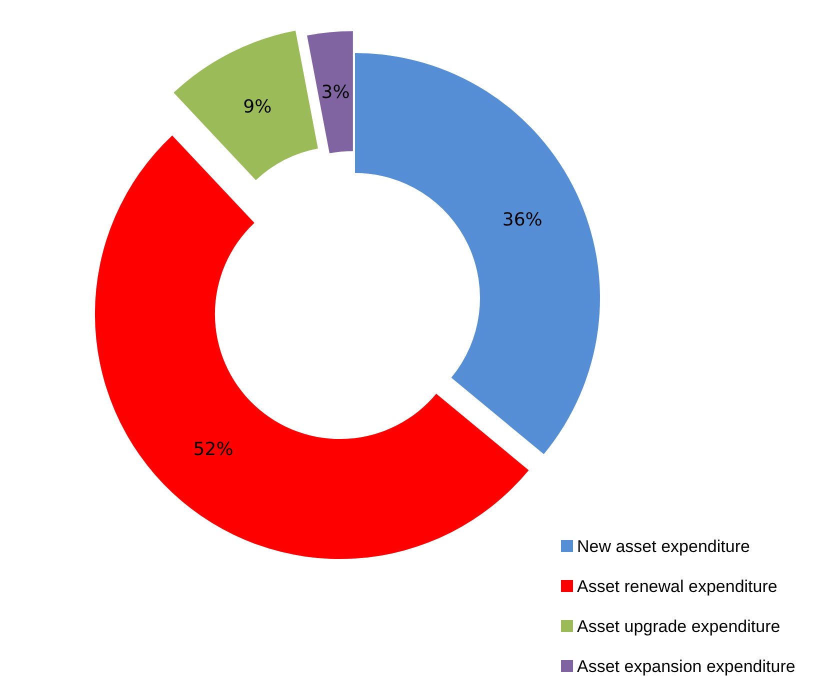  Describe the element at coordinates (335, 93) in the screenshot. I see `data-label: 3%` at that location.